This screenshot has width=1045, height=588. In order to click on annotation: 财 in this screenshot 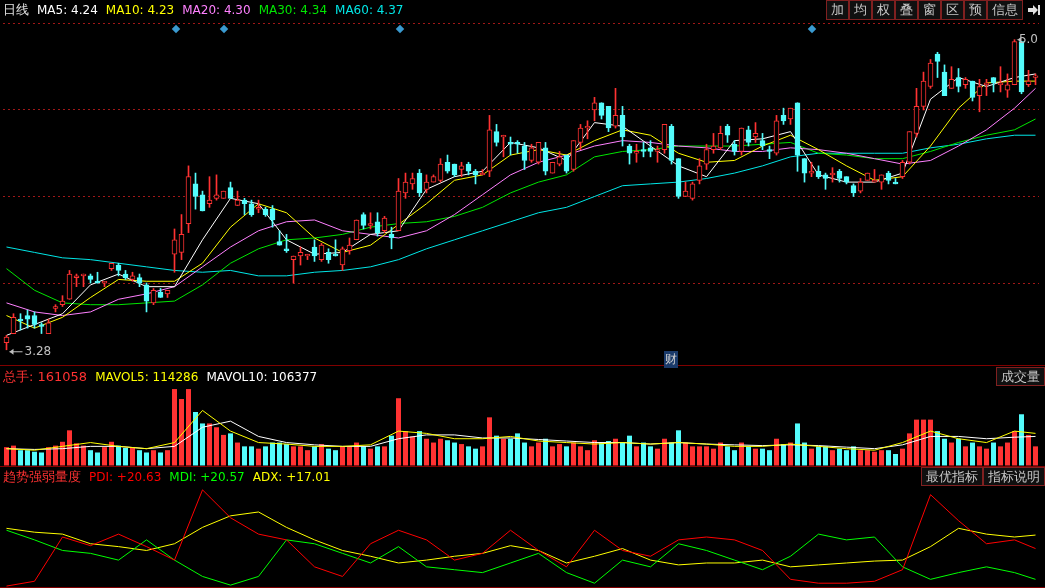, I will do `click(671, 359)`.